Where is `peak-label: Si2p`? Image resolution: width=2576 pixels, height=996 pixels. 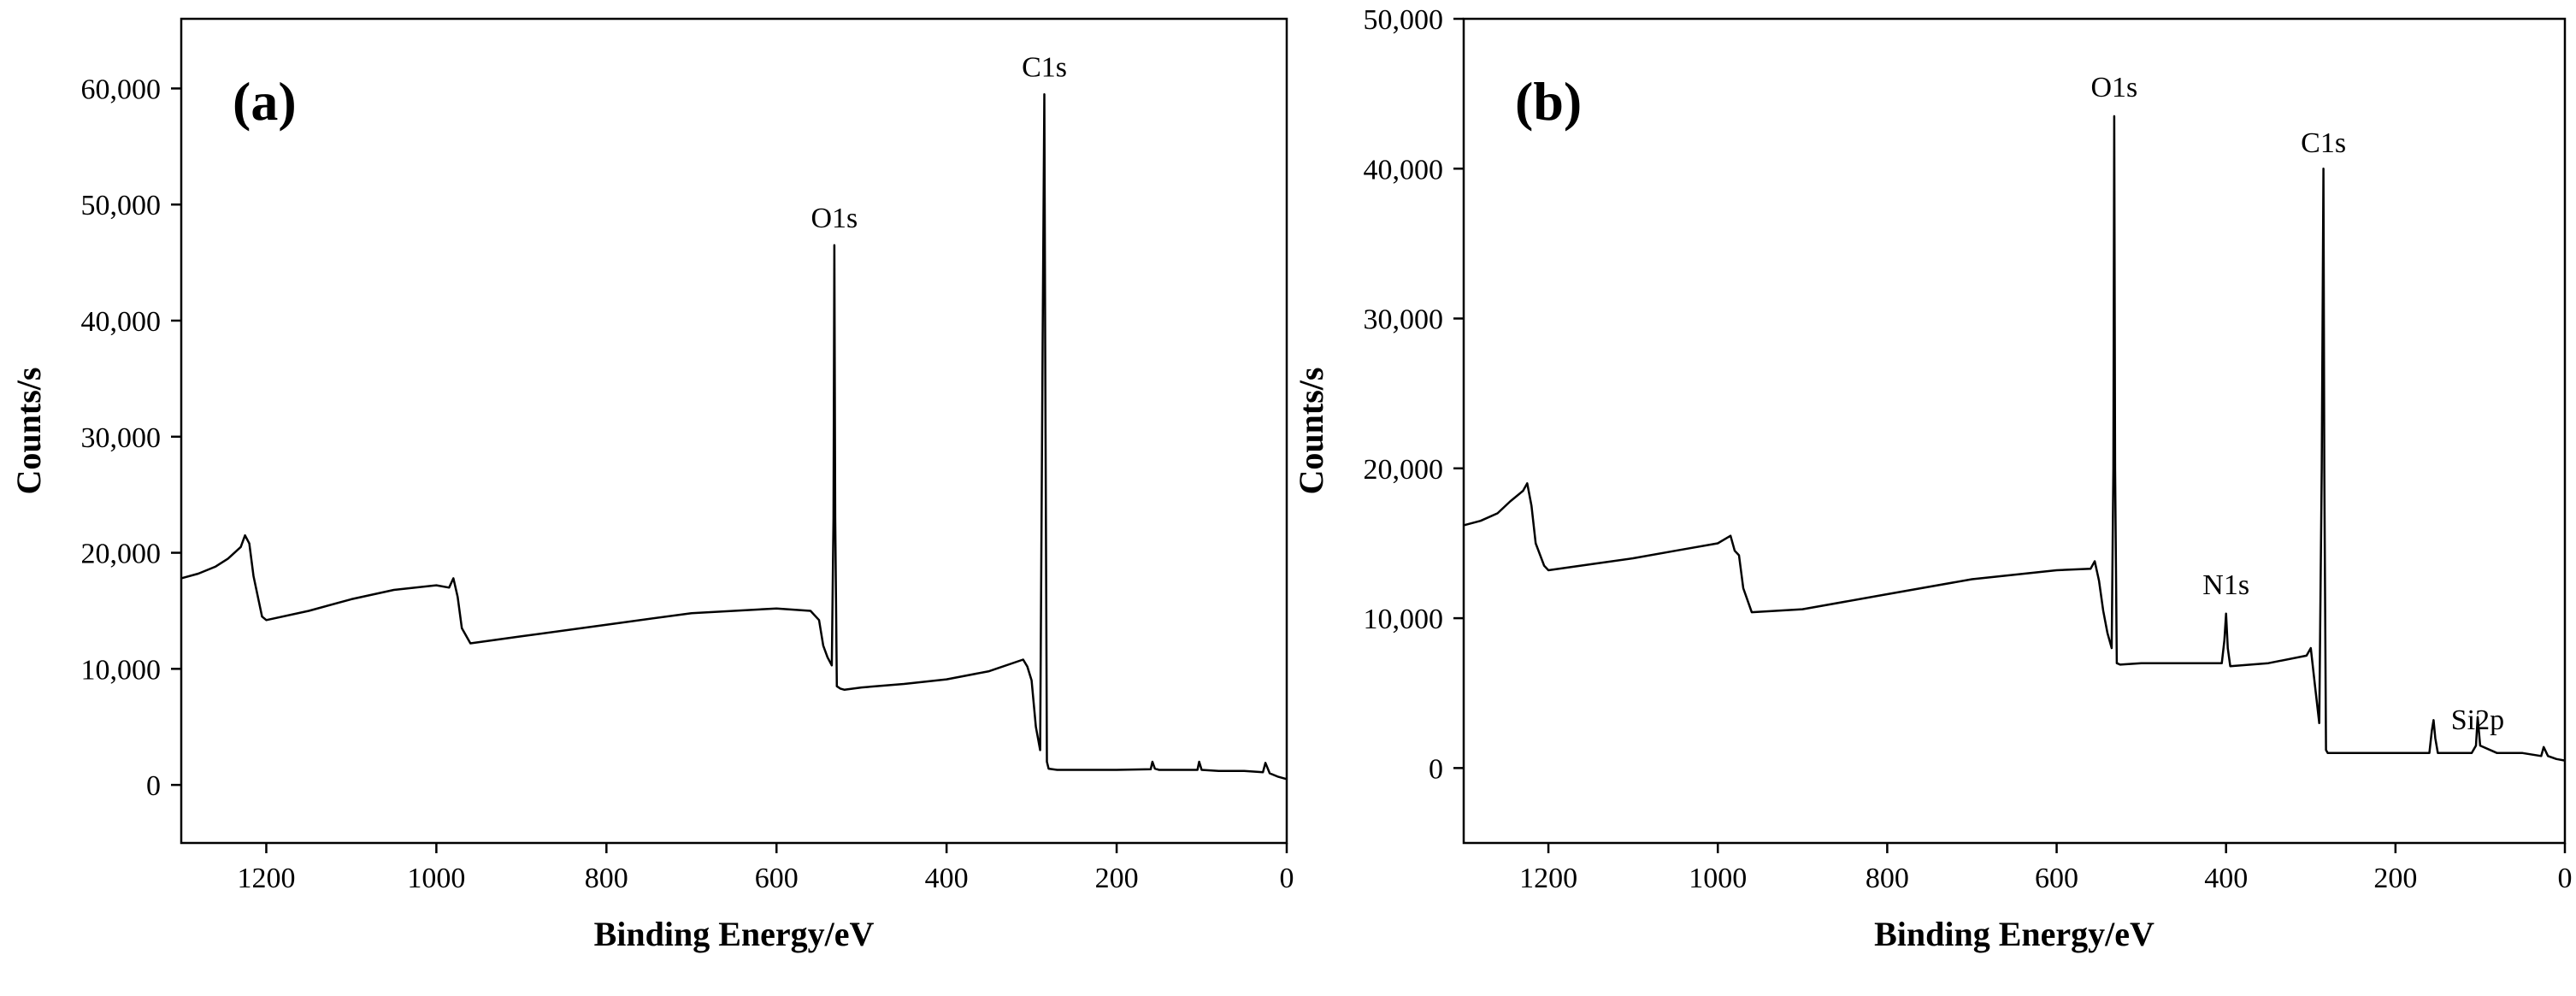
peak-label: Si2p is located at coordinates (2477, 720).